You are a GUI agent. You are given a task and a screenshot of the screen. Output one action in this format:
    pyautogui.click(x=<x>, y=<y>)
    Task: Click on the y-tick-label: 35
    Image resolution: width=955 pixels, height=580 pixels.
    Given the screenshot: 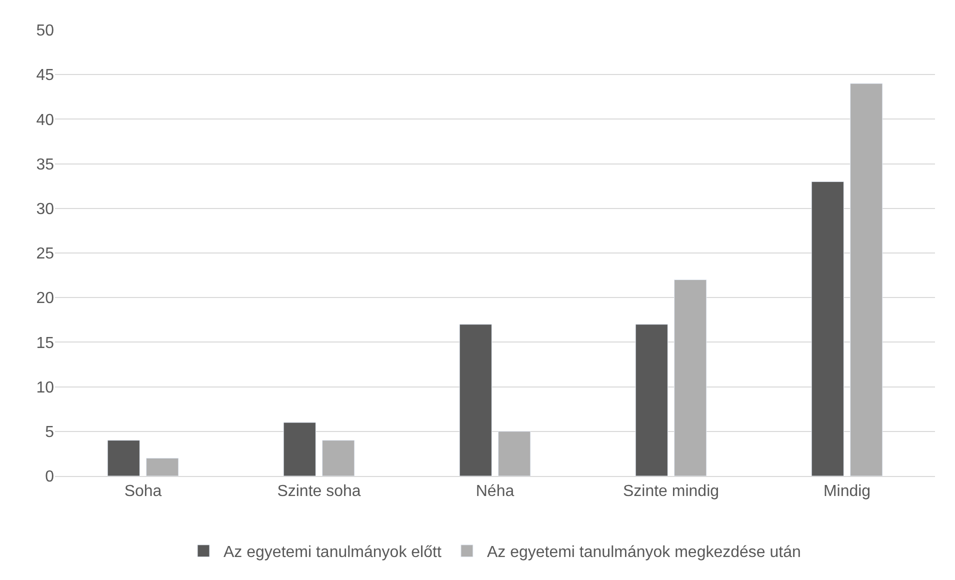 What is the action you would take?
    pyautogui.click(x=45, y=165)
    